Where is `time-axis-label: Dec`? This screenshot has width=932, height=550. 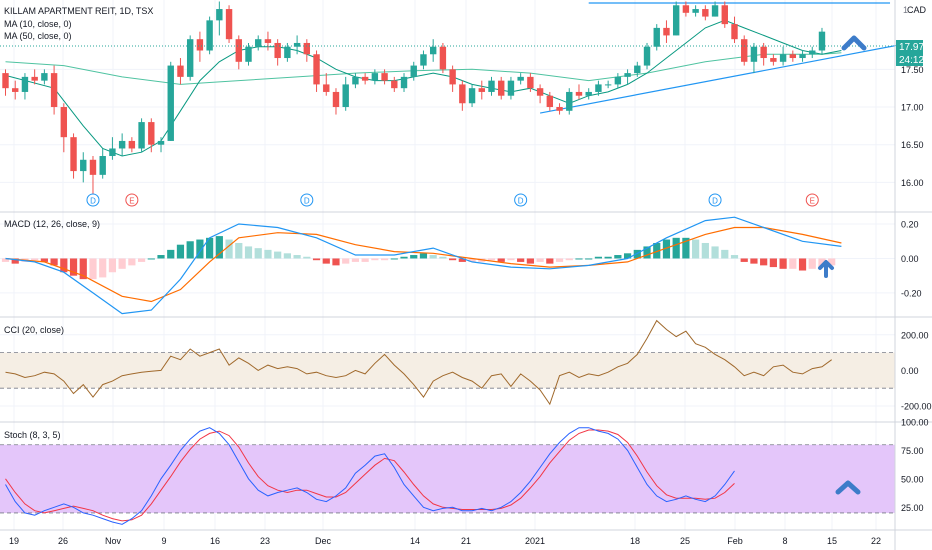
time-axis-label: Dec is located at coordinates (323, 541).